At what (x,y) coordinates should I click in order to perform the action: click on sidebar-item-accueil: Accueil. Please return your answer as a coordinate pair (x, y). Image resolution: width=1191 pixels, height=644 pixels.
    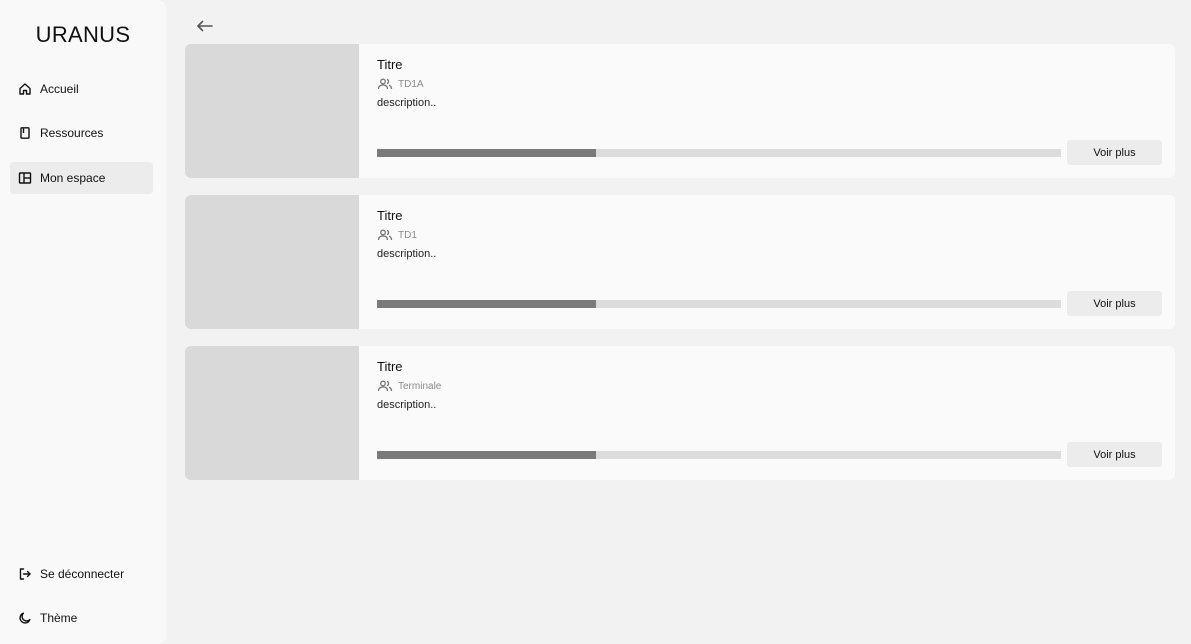
    Looking at the image, I should click on (81, 89).